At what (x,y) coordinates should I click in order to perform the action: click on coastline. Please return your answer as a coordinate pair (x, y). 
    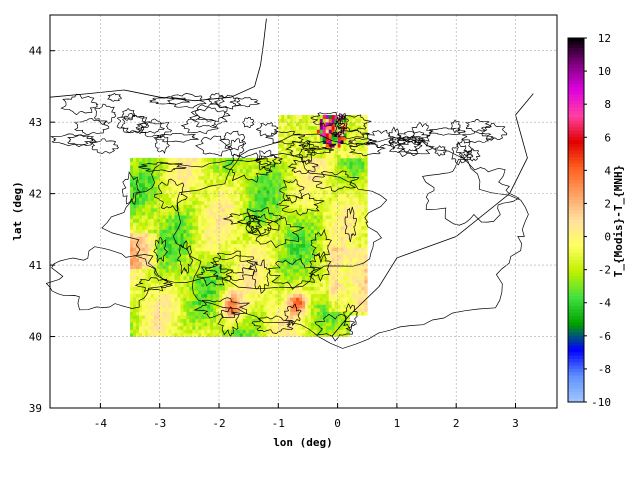
    Looking at the image, I should click on (158, 60).